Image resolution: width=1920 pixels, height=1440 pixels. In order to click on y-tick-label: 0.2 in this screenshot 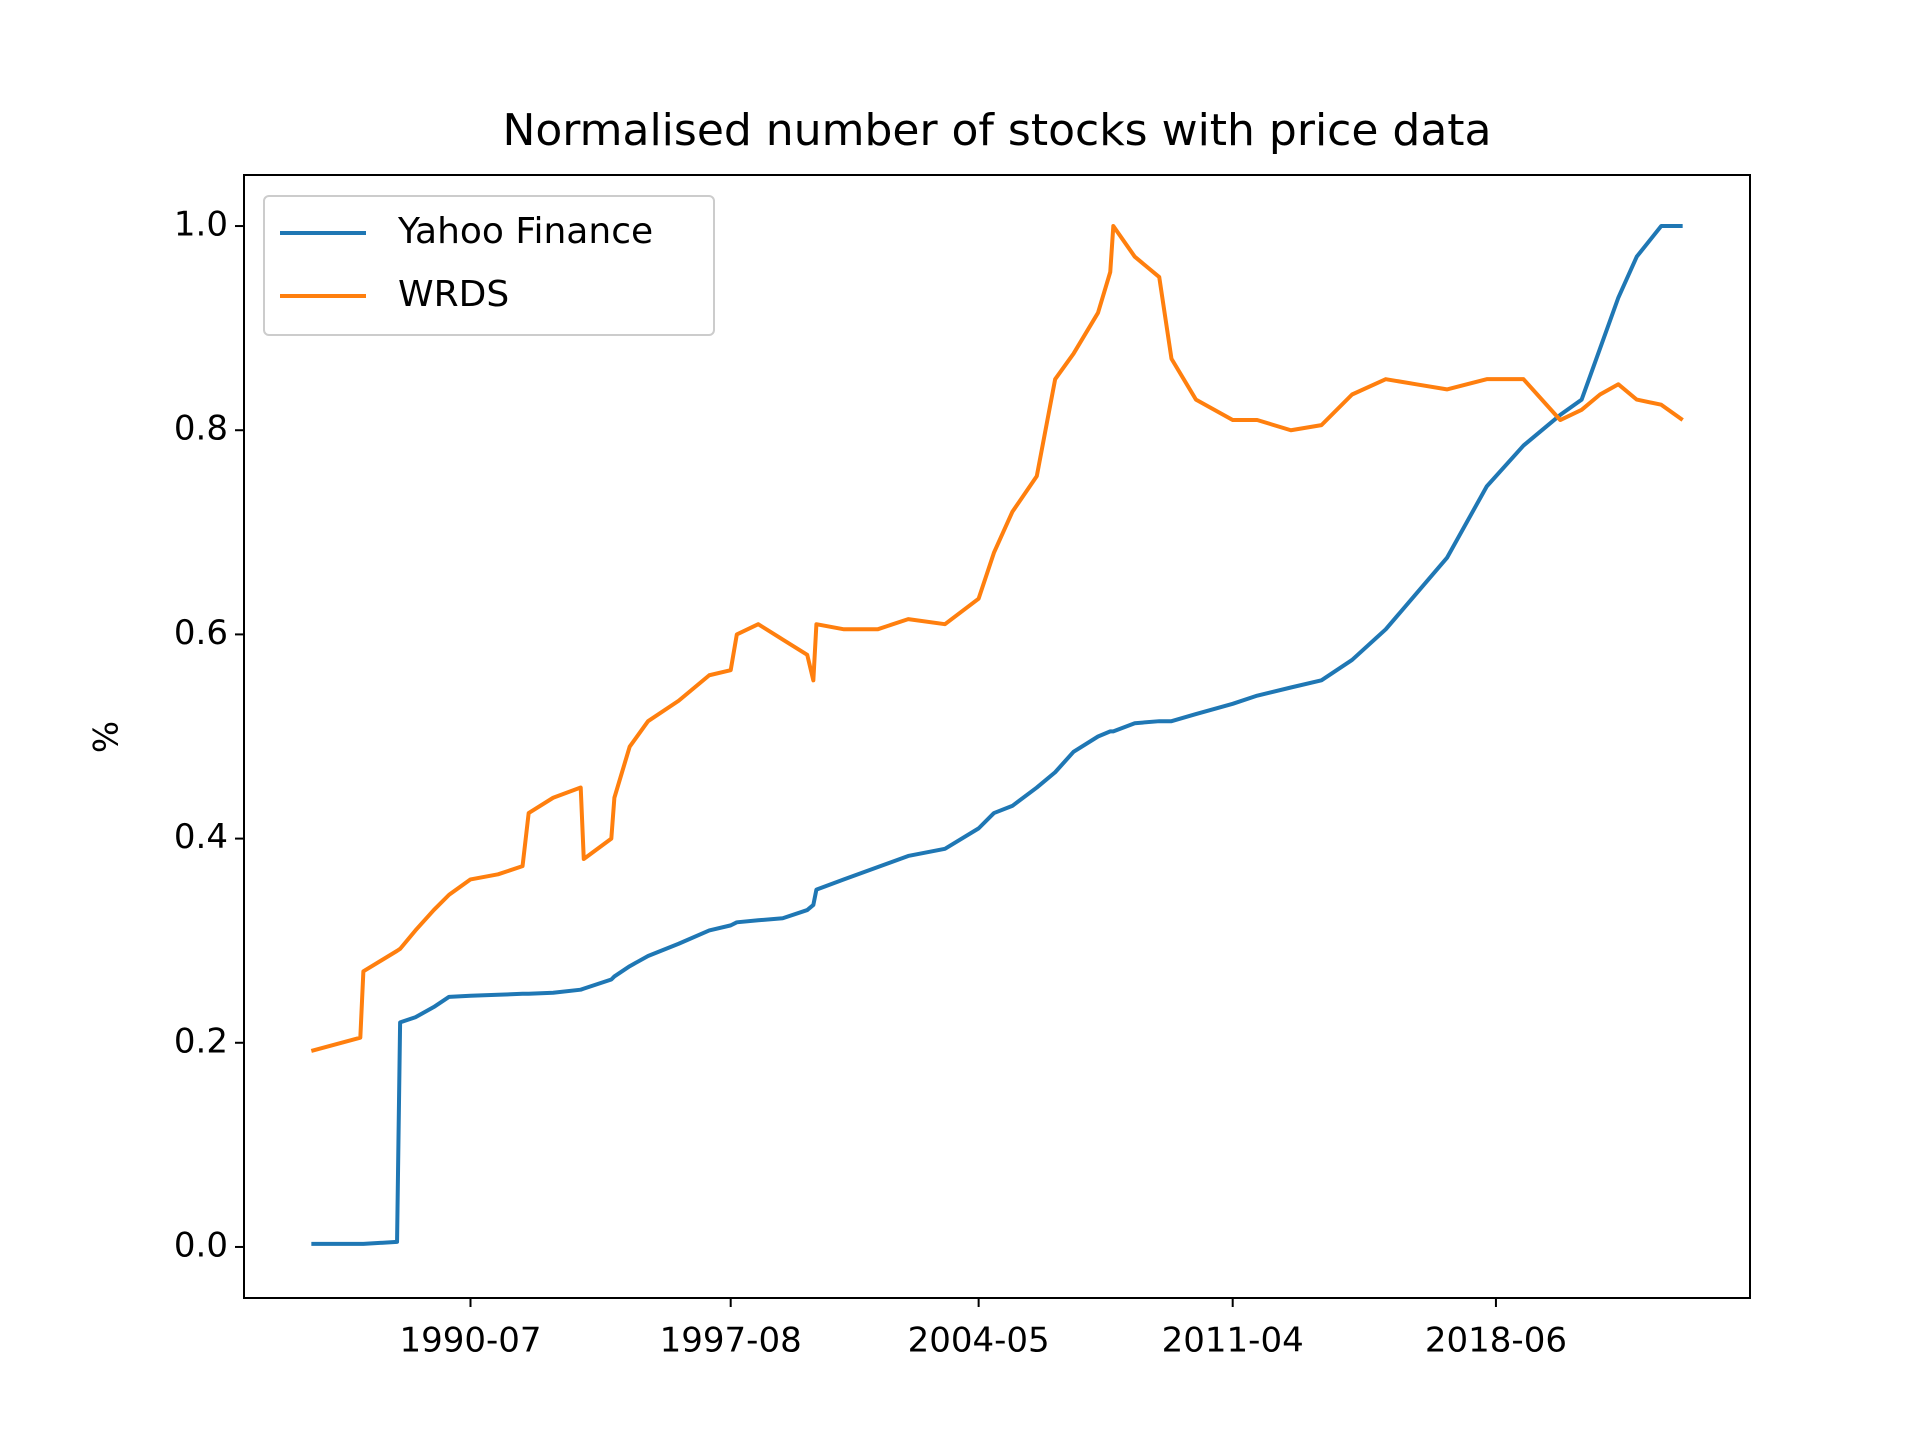, I will do `click(201, 1041)`.